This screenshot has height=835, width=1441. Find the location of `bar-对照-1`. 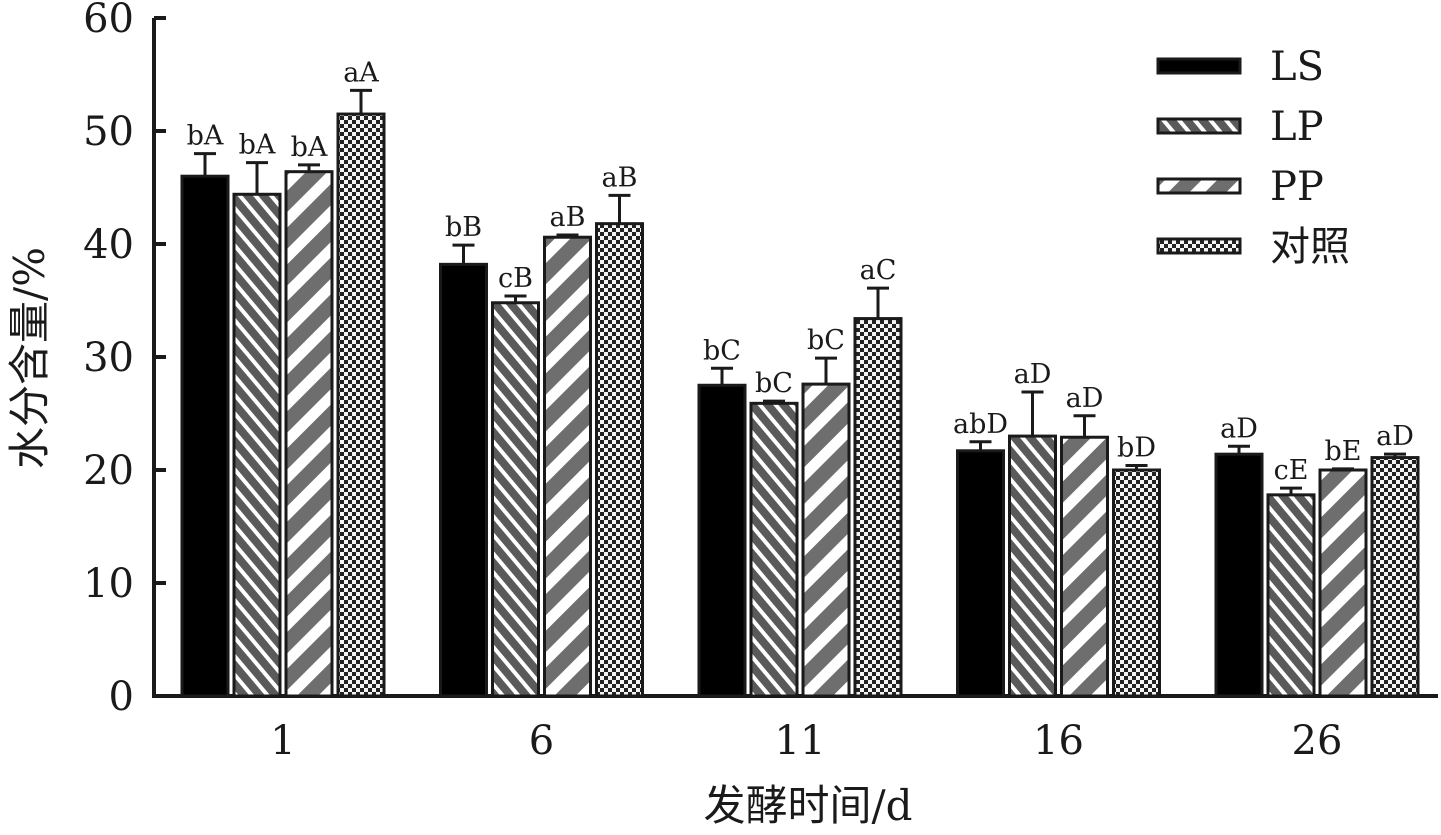

bar-对照-1 is located at coordinates (361, 405).